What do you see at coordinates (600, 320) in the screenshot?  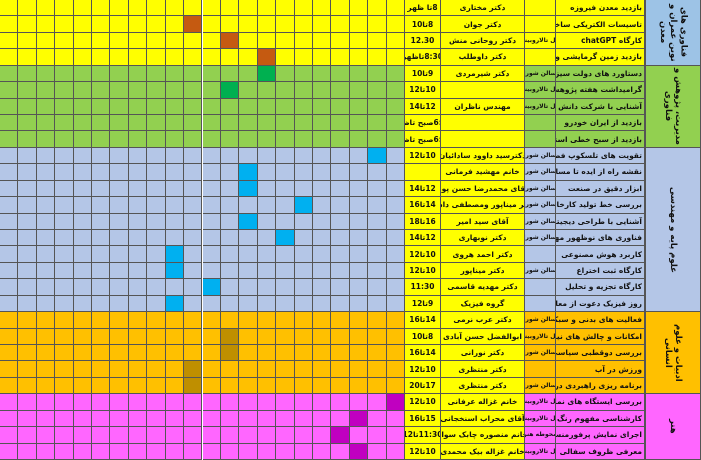 I see `event-title: فعالیت های بدنی و سبک زندگی سالم` at bounding box center [600, 320].